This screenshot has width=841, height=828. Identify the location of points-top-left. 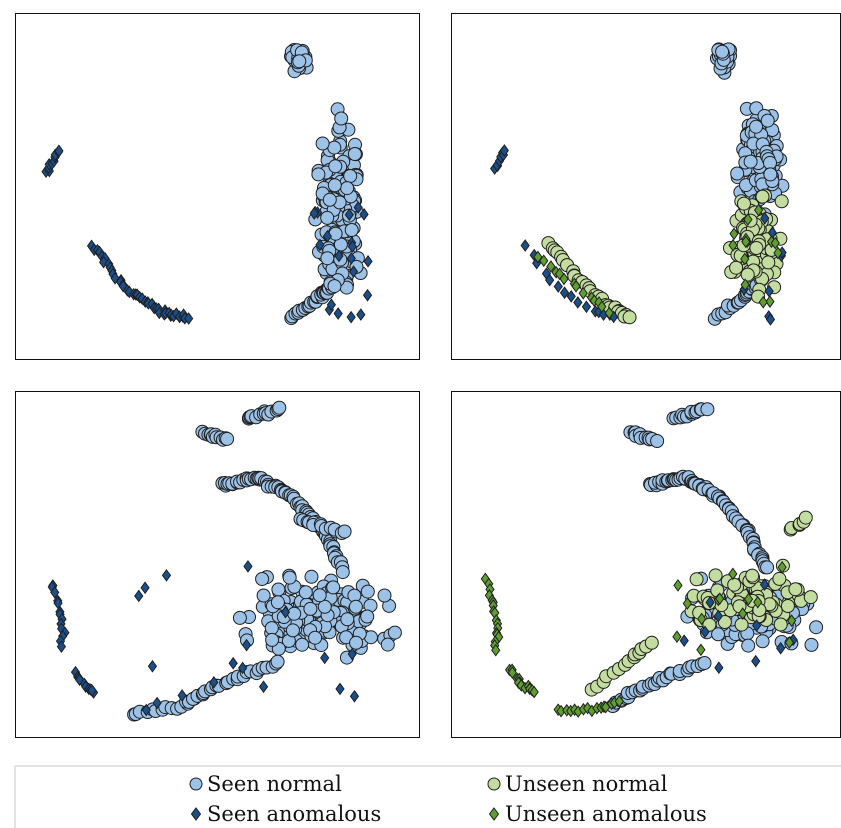
(207, 184).